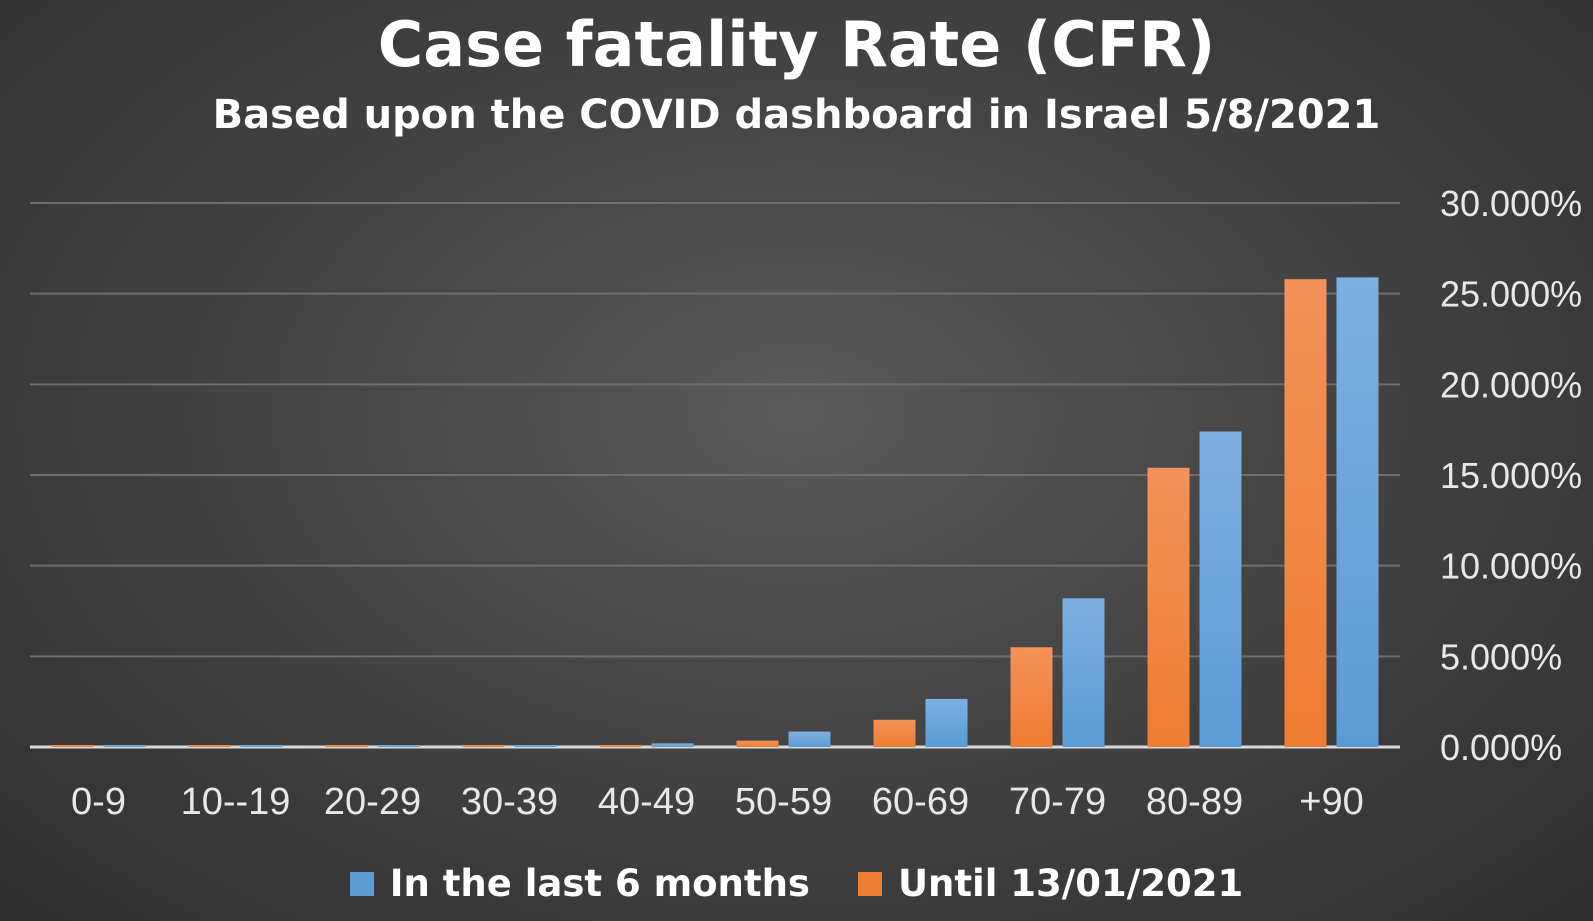 This screenshot has height=921, width=1593. I want to click on legend-item-last-6-months: In the last 6 months, so click(579, 883).